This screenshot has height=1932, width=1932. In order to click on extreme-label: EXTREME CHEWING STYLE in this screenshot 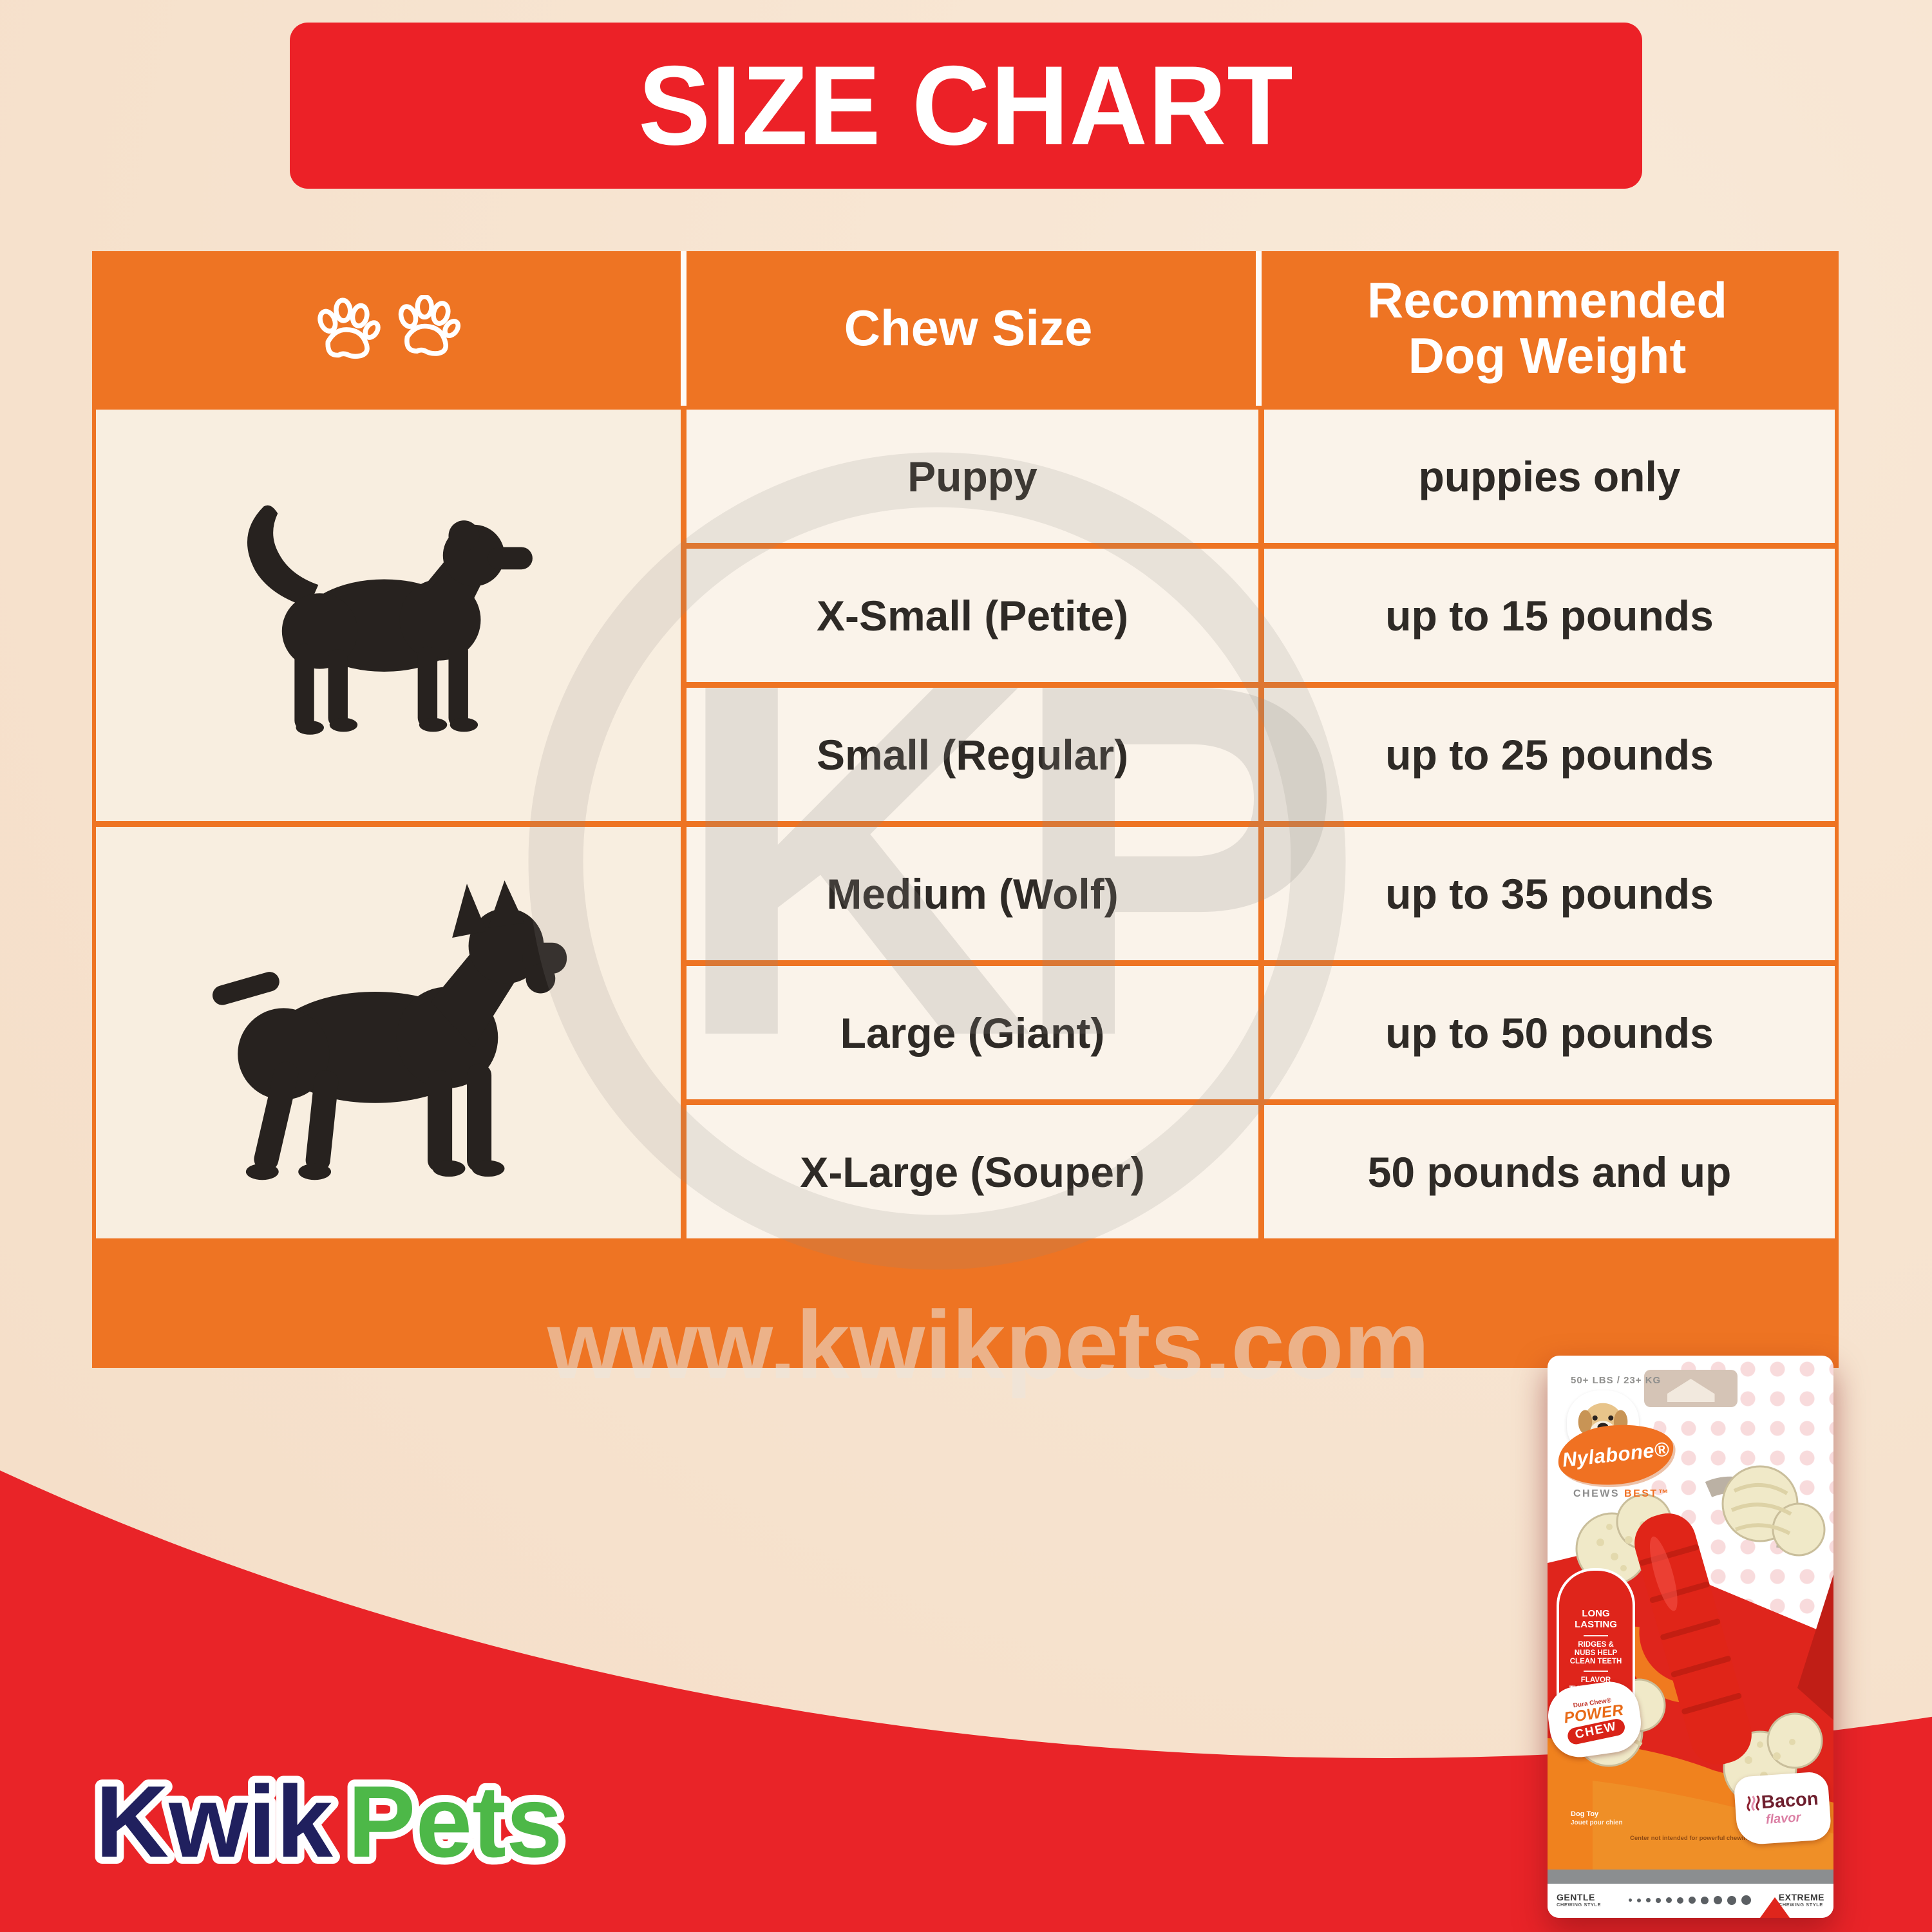, I will do `click(1801, 1900)`.